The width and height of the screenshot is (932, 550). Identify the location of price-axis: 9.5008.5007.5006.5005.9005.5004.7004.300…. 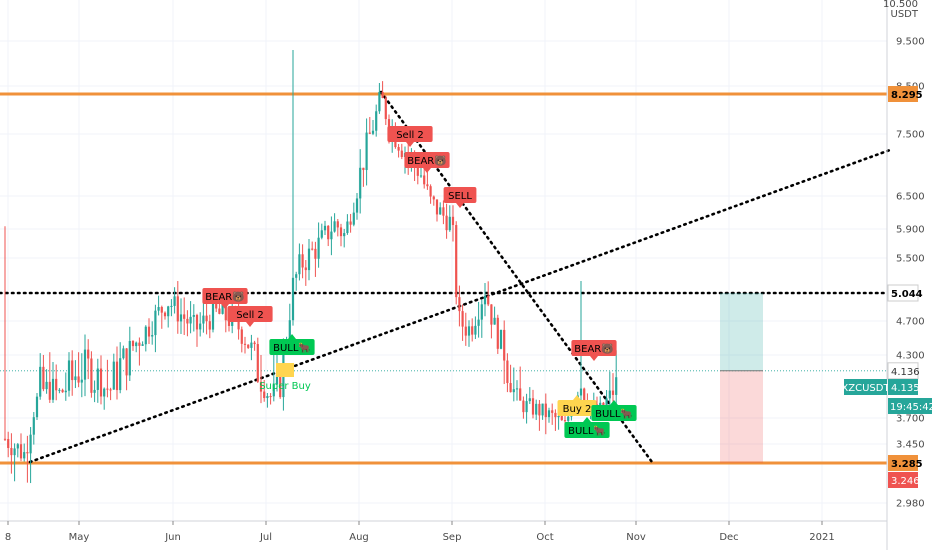
(886, 275).